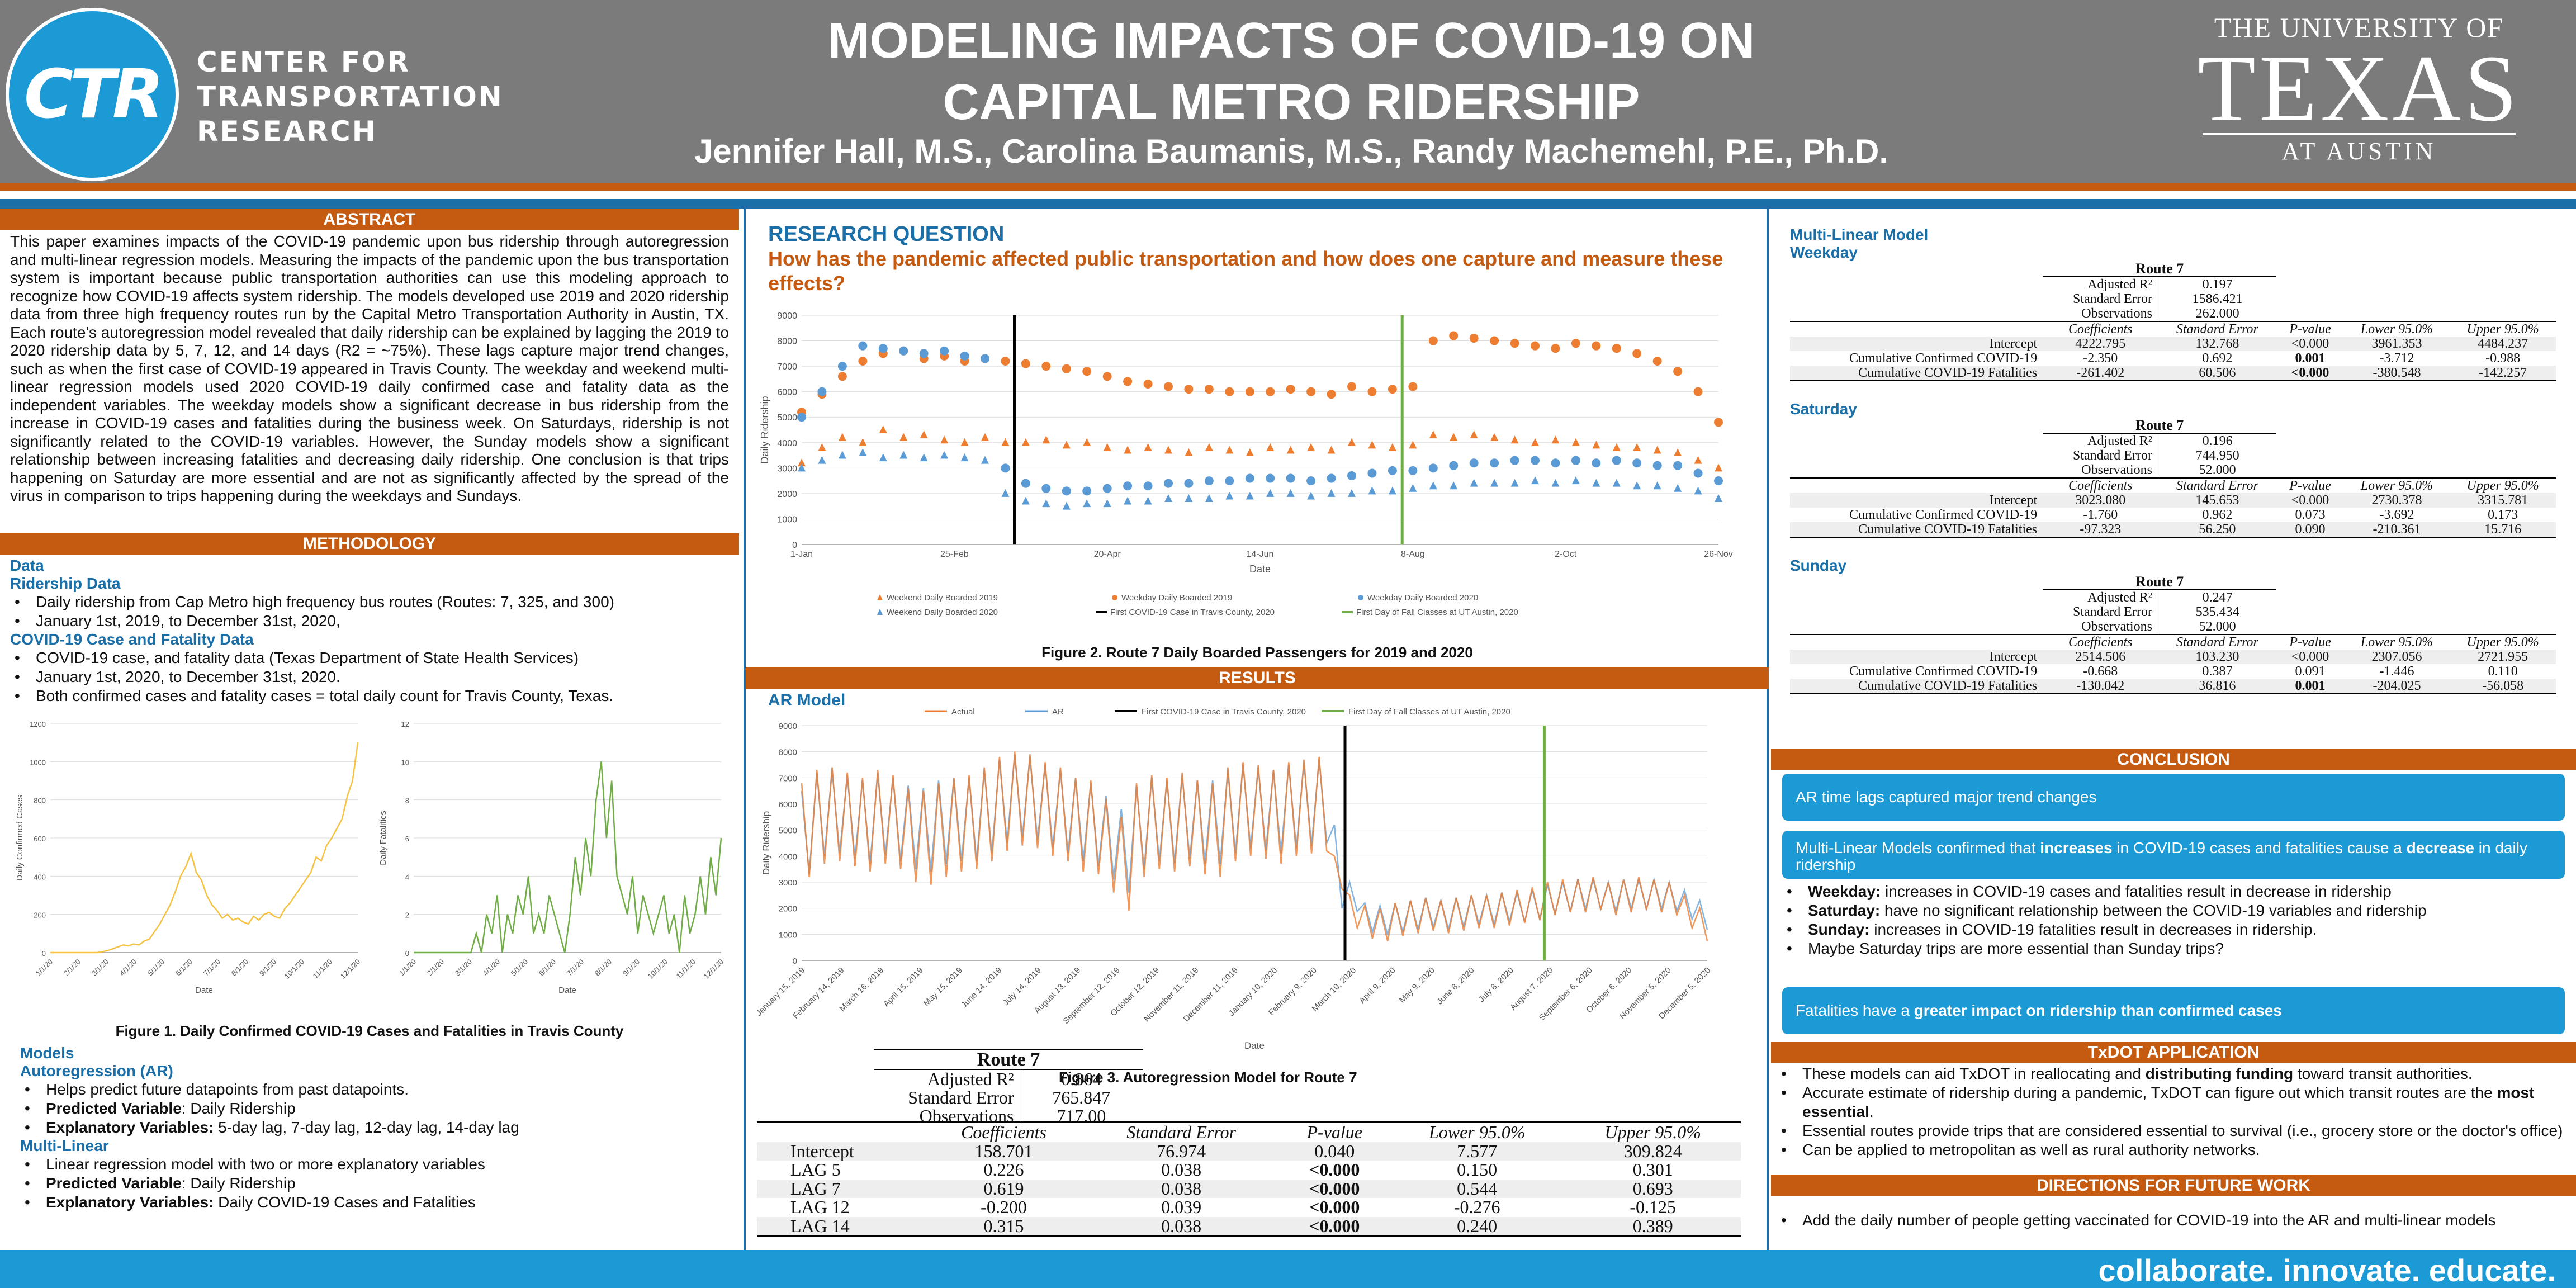 Image resolution: width=2576 pixels, height=1288 pixels. I want to click on x-tick-label: 2/1/20, so click(435, 967).